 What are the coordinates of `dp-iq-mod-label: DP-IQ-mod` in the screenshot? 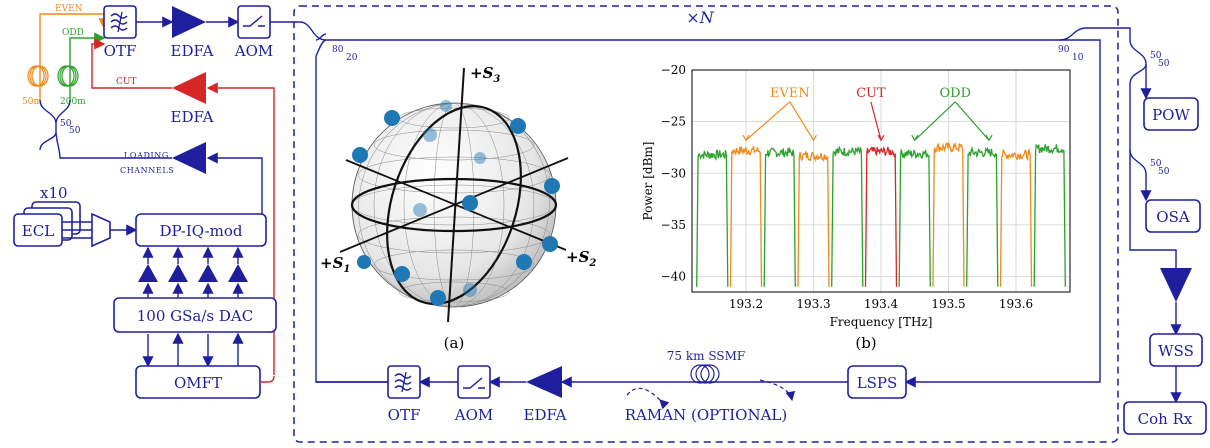 It's located at (200, 231).